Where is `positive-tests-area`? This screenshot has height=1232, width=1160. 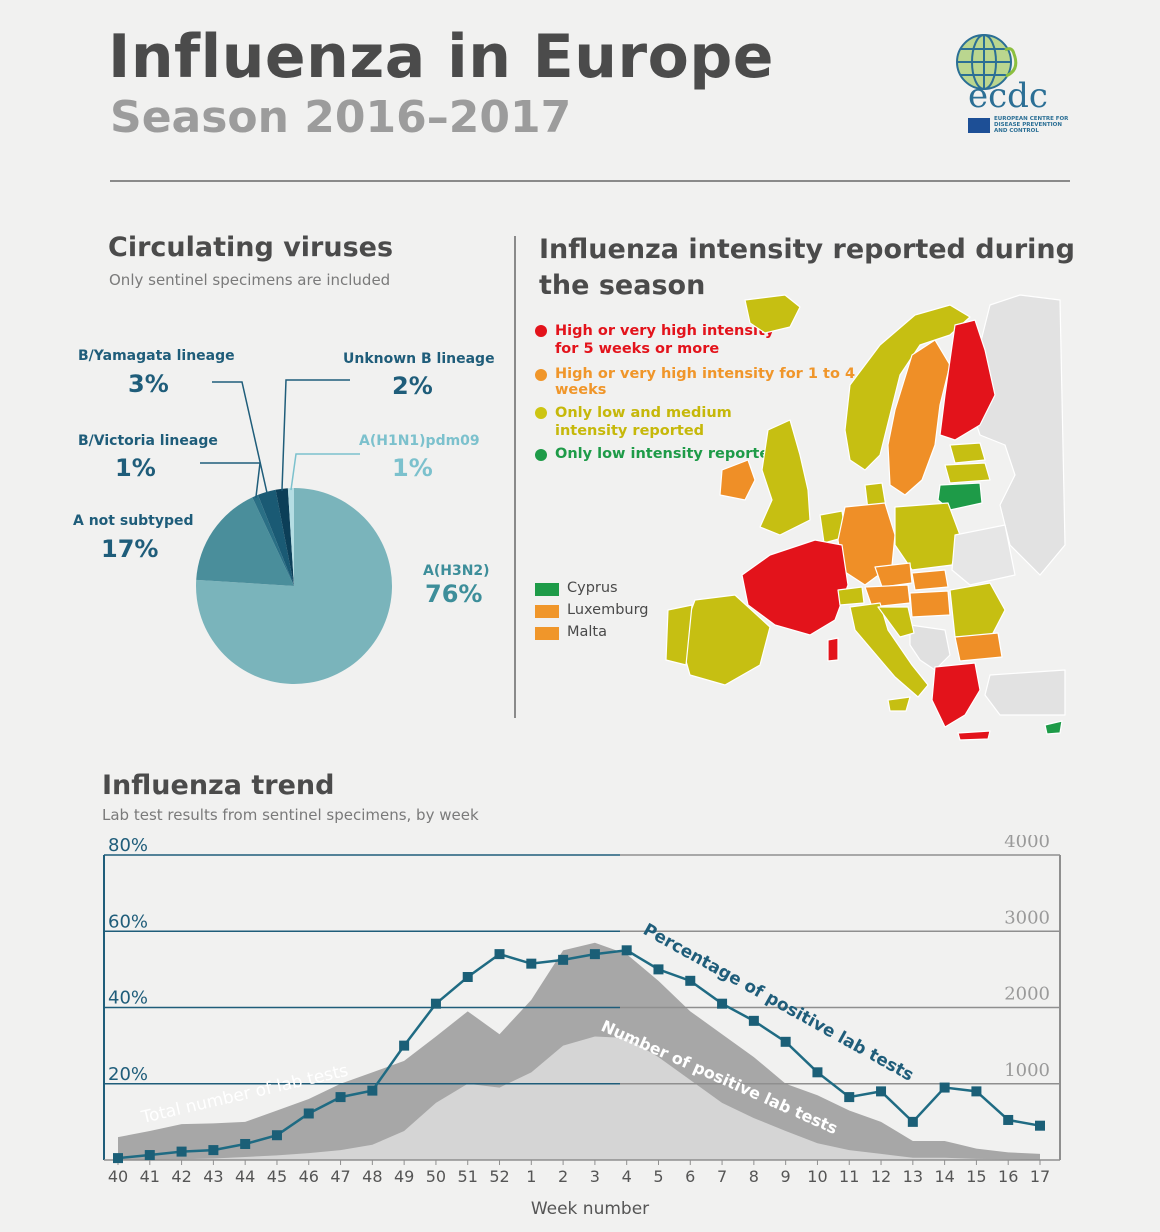 positive-tests-area is located at coordinates (579, 1098).